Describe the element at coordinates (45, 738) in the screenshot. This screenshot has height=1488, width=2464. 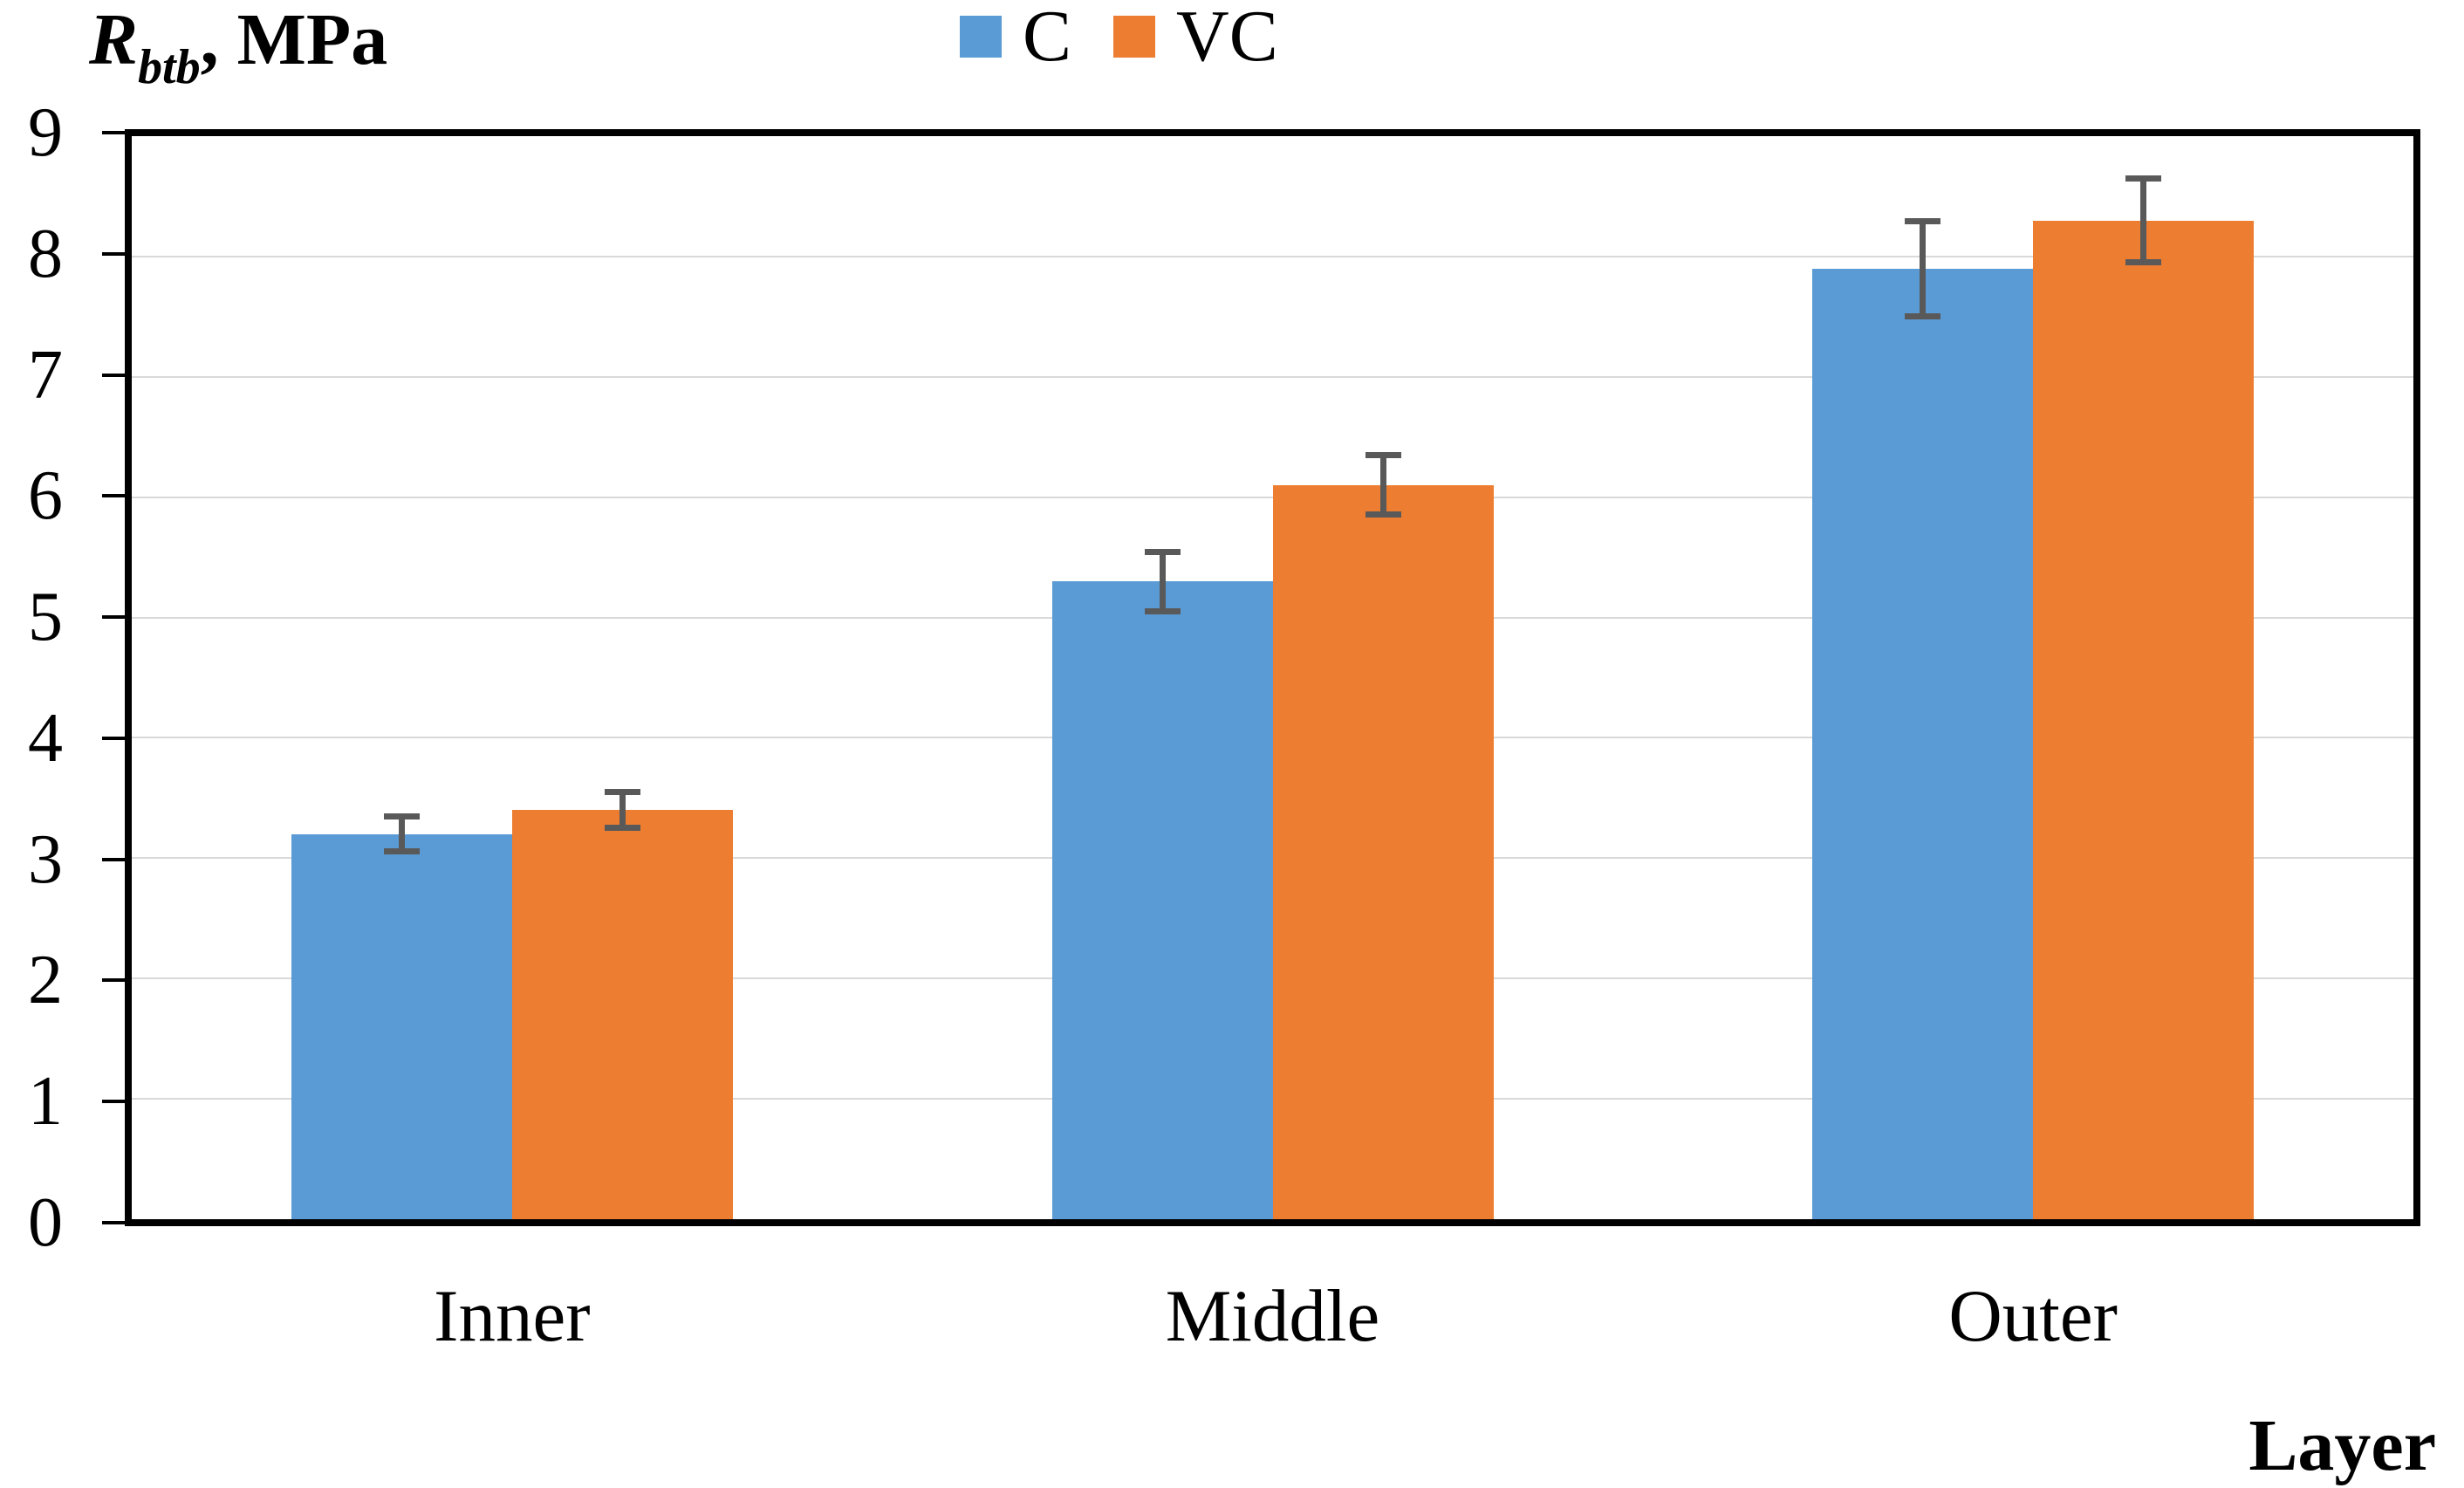
I see `y-tick-label-4: 4` at that location.